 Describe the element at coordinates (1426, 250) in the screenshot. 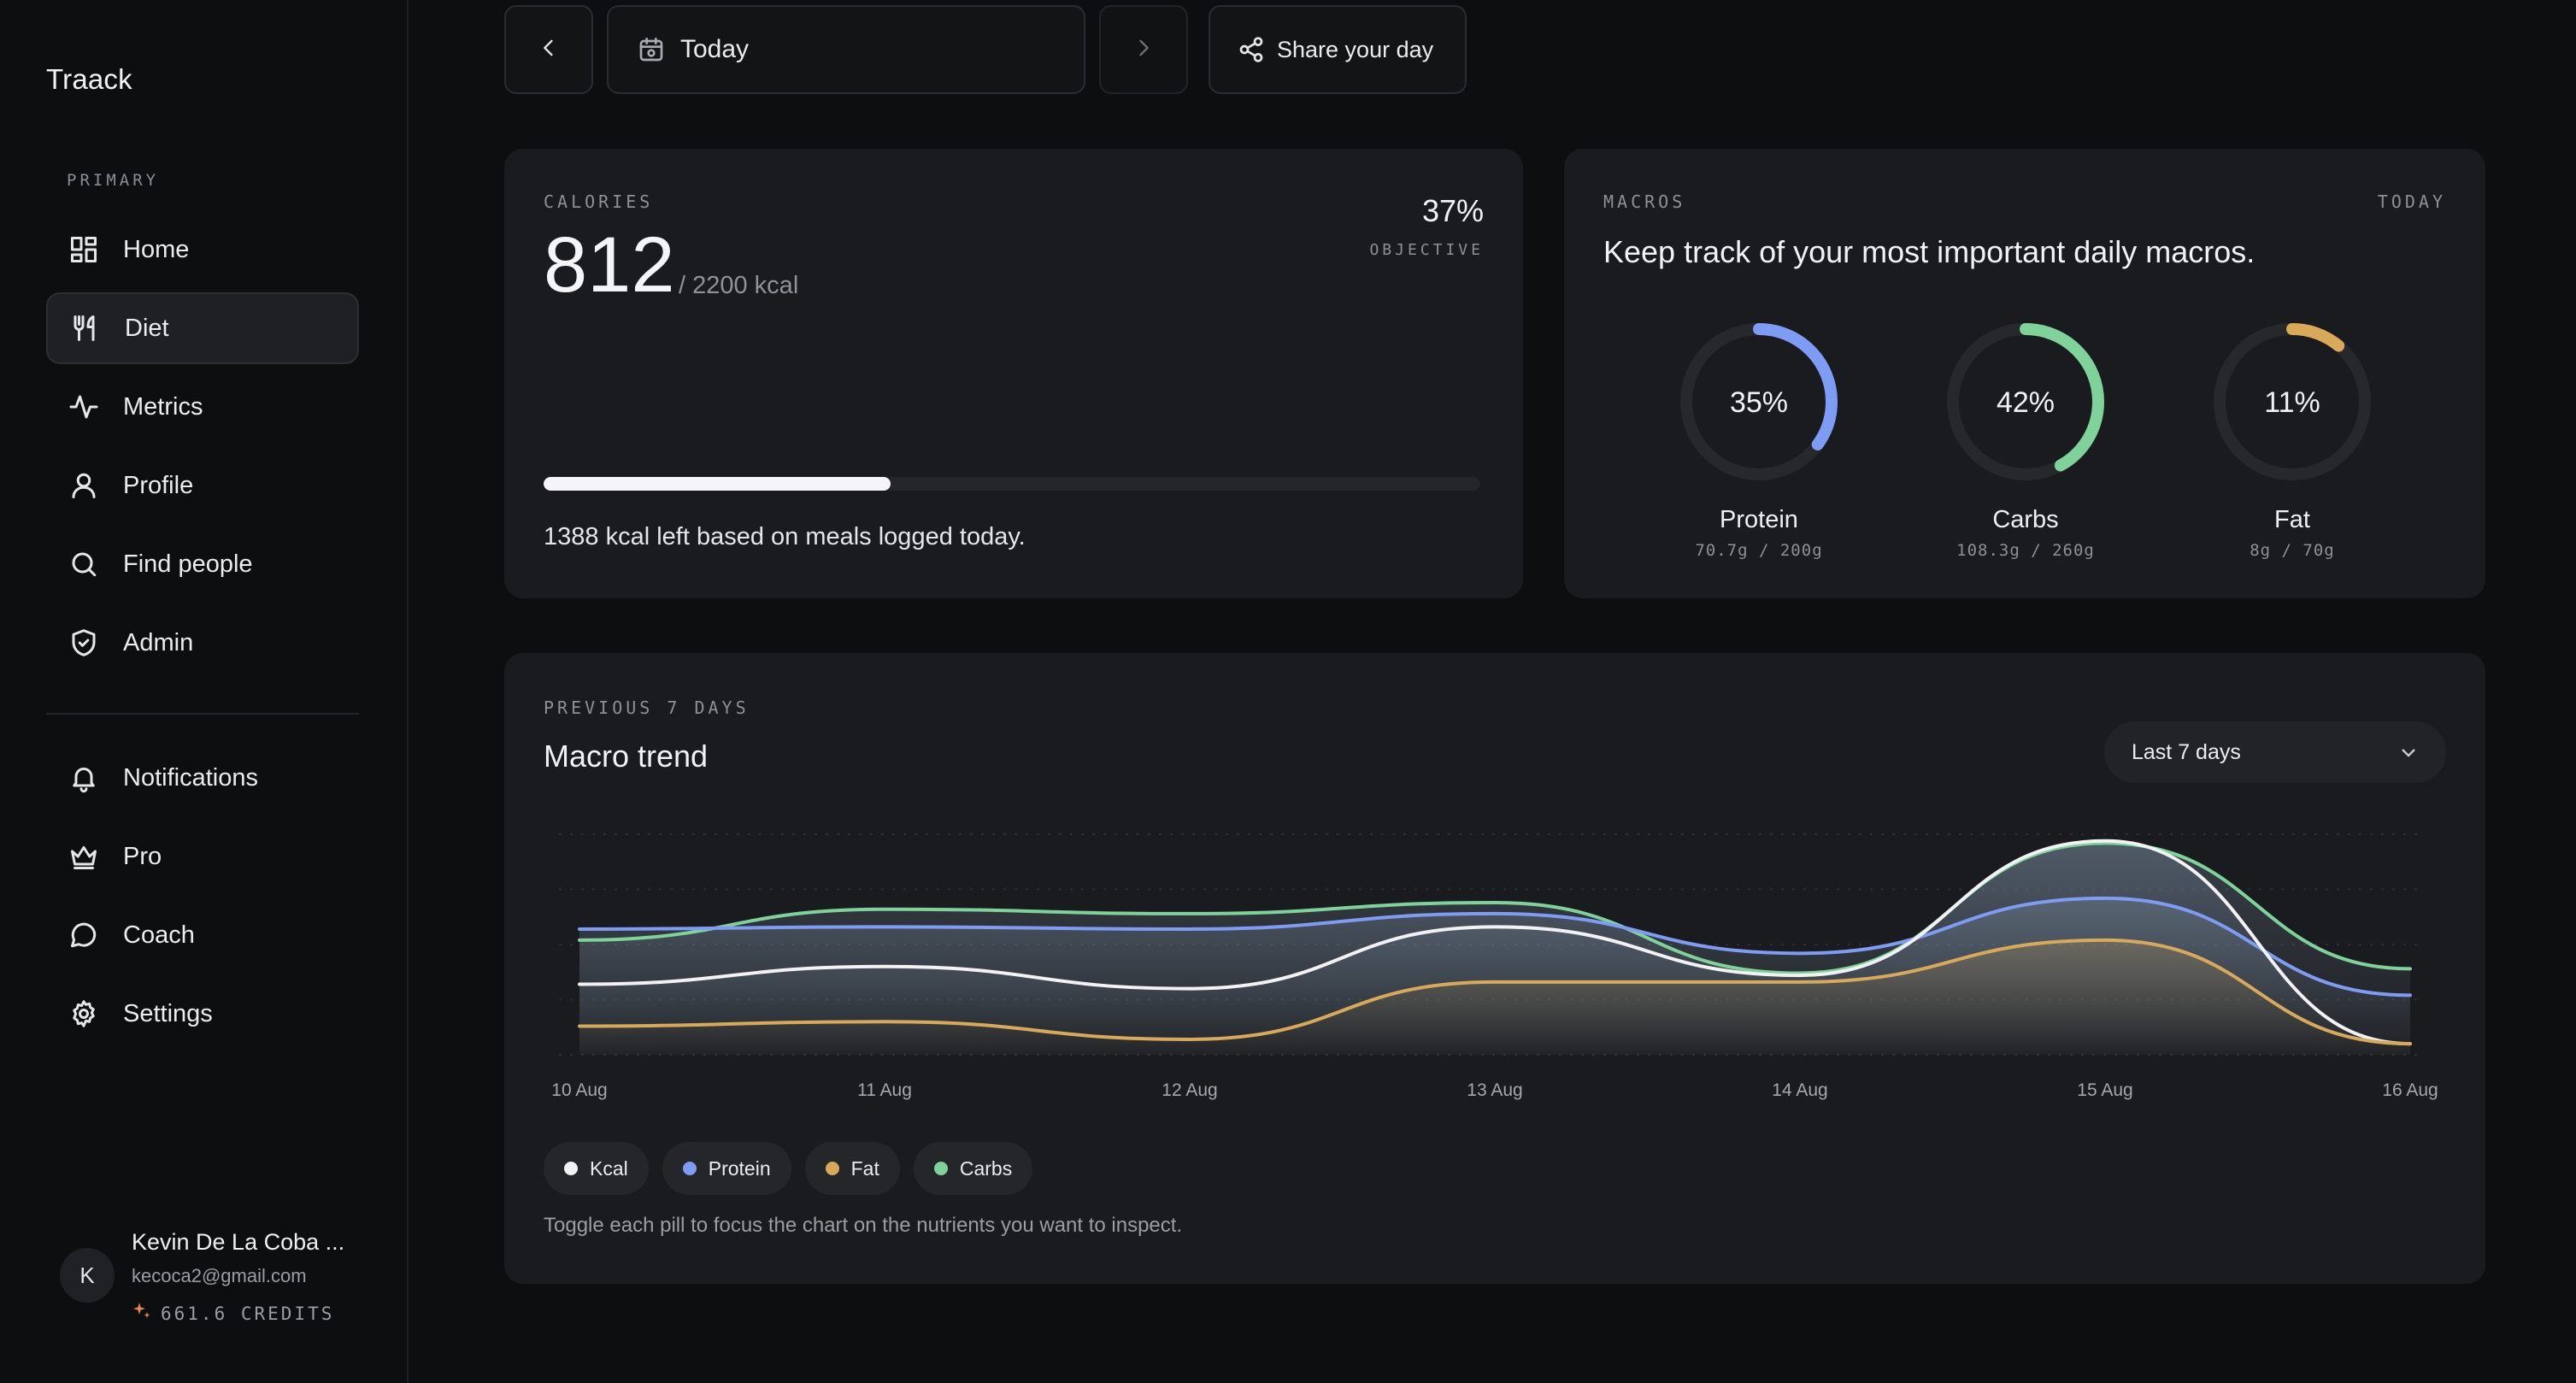

I see `calories-objective-label: OBJECTIVE` at that location.